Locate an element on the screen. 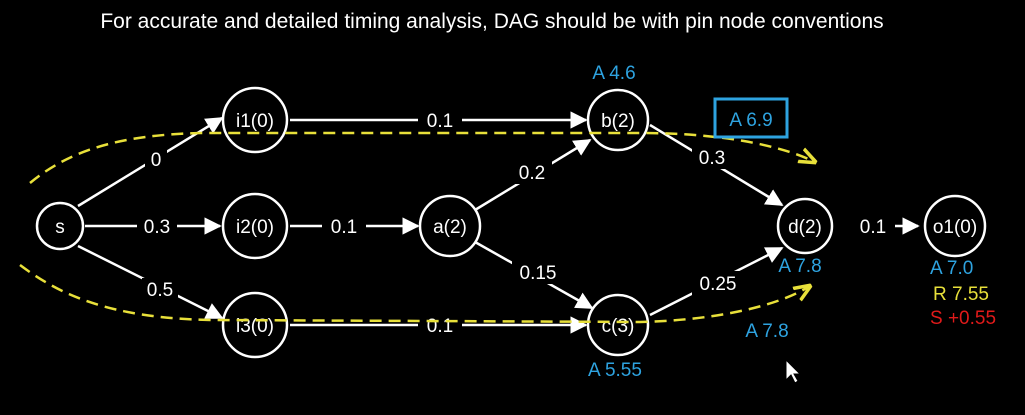  edge-label-i3-c: 0.1 is located at coordinates (440, 326).